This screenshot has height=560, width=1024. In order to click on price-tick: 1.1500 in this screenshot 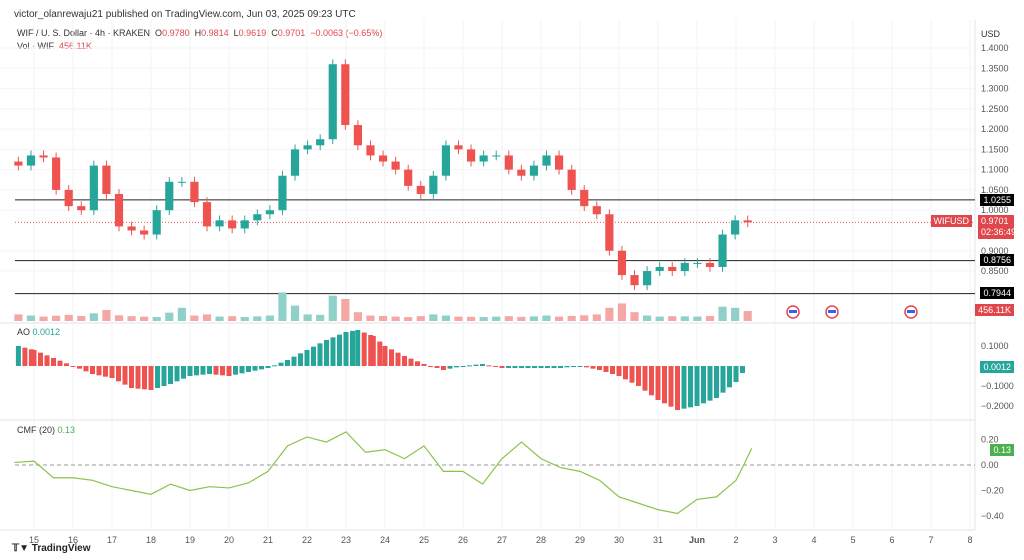, I will do `click(995, 149)`.